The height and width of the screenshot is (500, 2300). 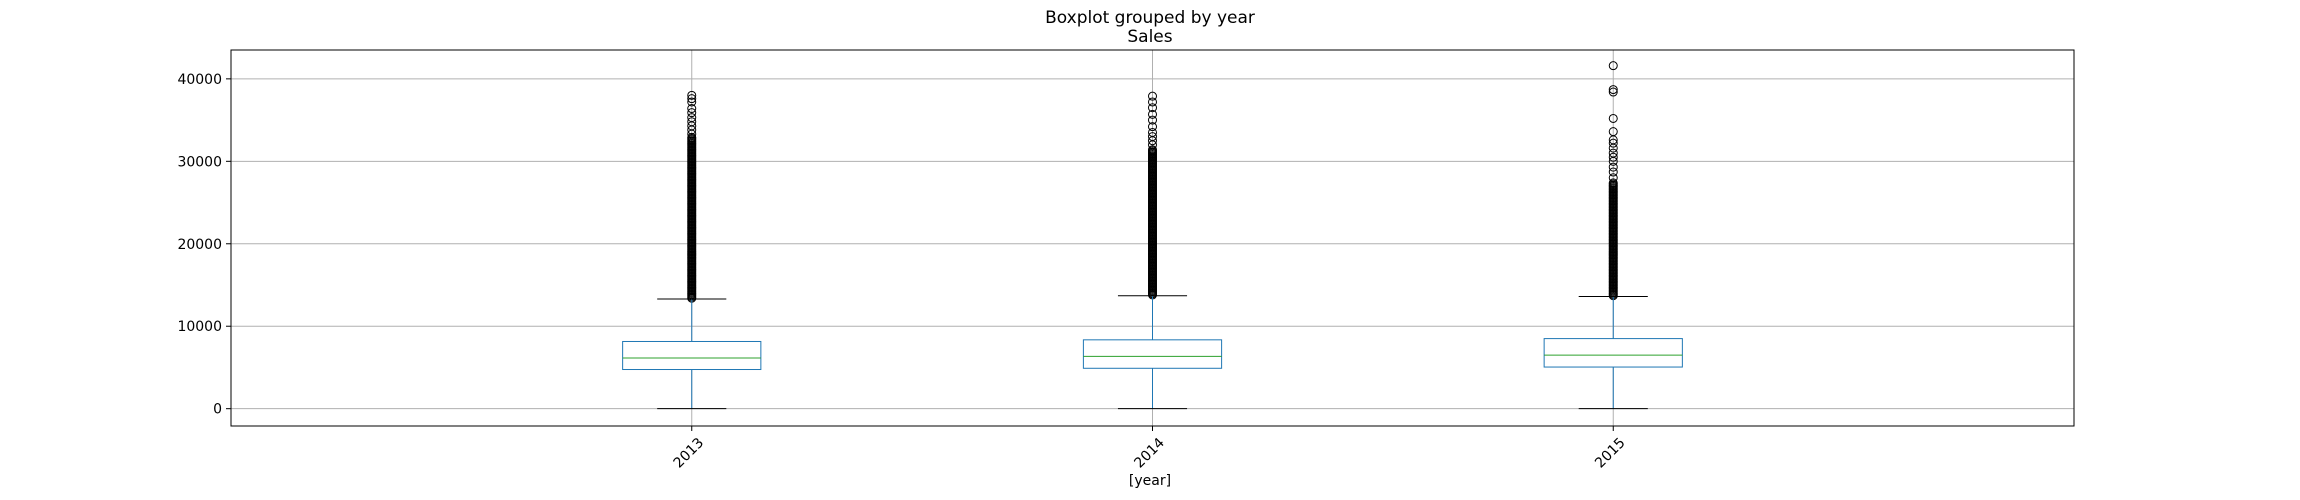 I want to click on box-group-2015, so click(x=1613, y=235).